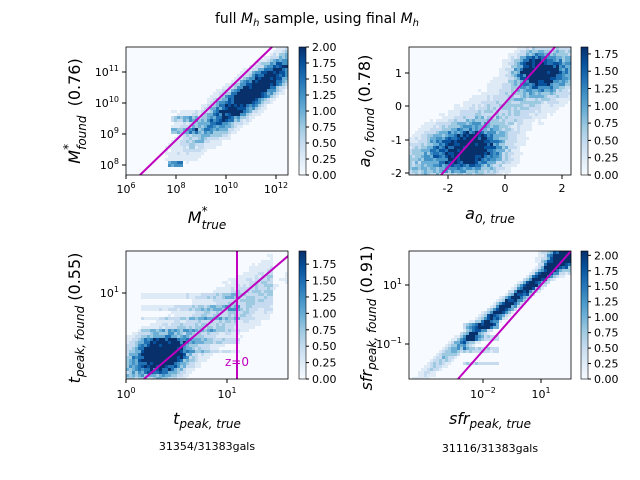  Describe the element at coordinates (490, 420) in the screenshot. I see `x-axis-label-sfrpeak: sfrpeak, true` at that location.